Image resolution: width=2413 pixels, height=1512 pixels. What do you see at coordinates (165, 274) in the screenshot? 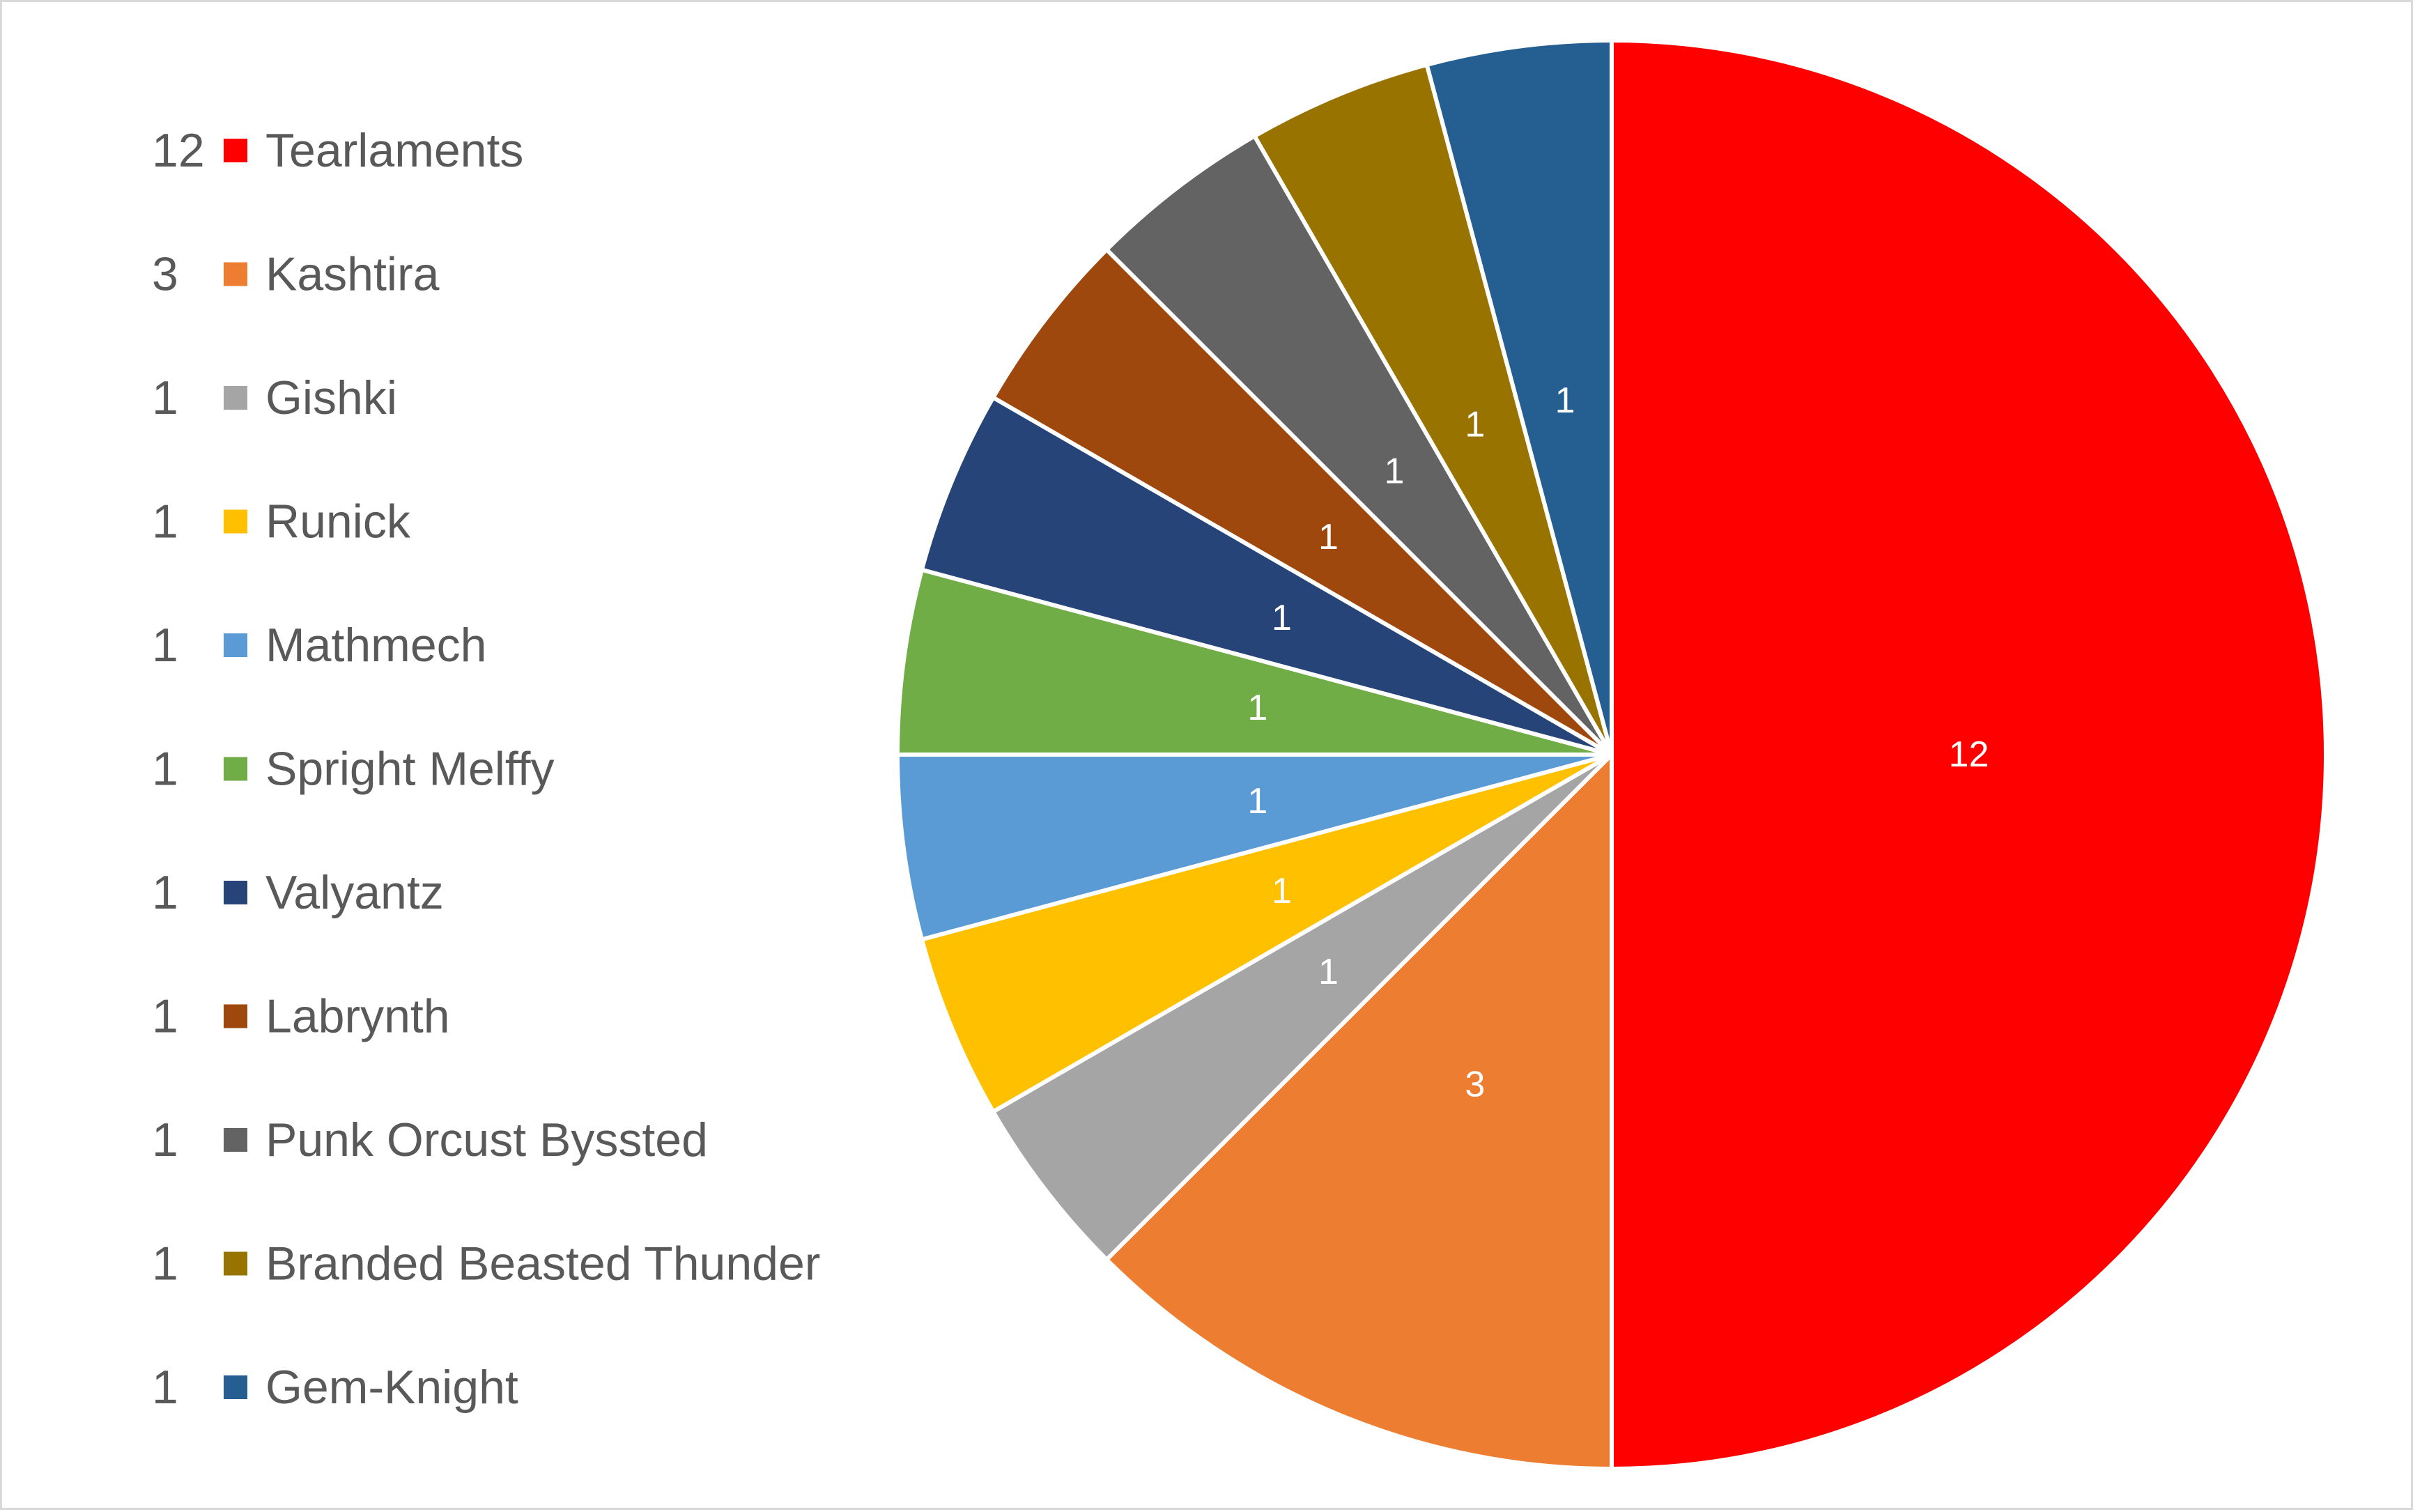
I see `legend-value: 3` at bounding box center [165, 274].